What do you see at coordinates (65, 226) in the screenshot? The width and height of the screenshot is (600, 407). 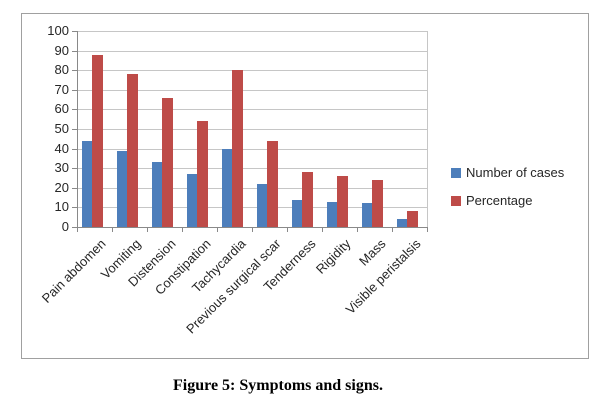 I see `y-tick-label: 0` at bounding box center [65, 226].